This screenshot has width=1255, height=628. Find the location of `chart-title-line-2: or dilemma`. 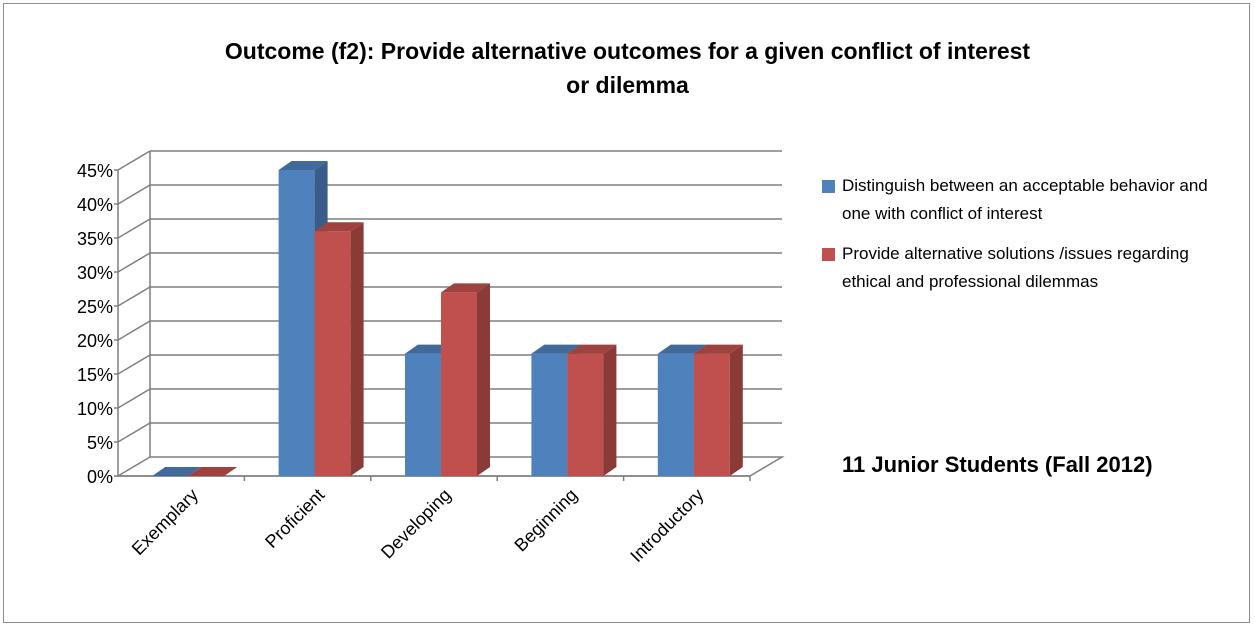

chart-title-line-2: or dilemma is located at coordinates (627, 85).